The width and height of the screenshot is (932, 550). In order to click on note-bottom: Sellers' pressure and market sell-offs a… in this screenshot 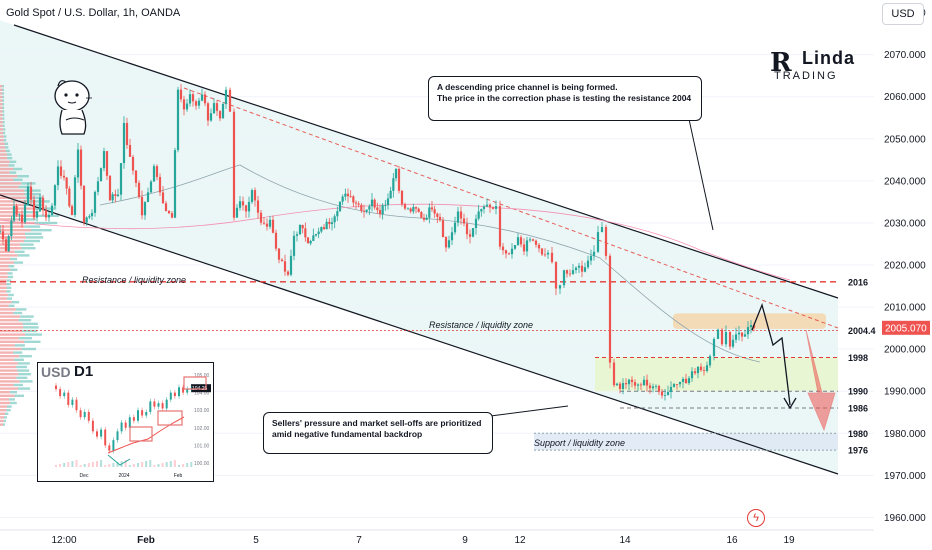, I will do `click(378, 433)`.